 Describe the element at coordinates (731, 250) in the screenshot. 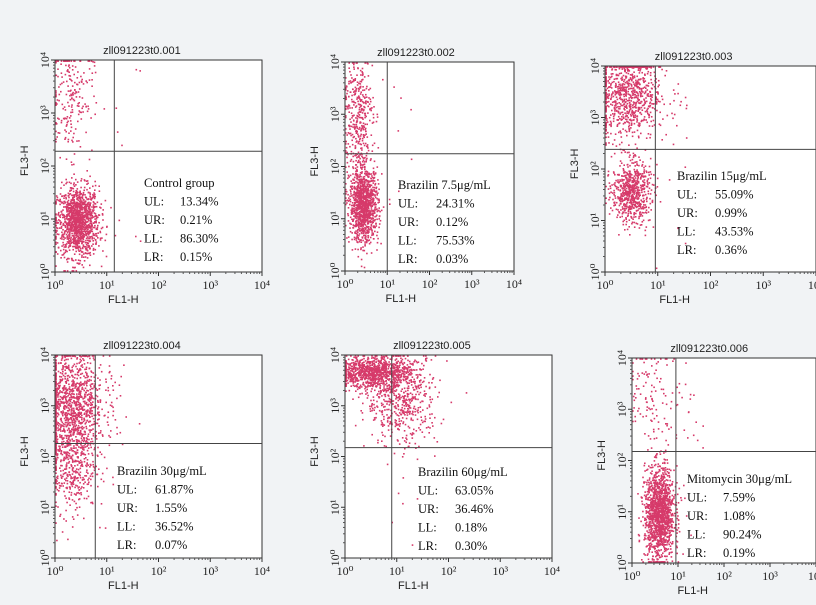

I see `stats-value: 0.36%` at that location.